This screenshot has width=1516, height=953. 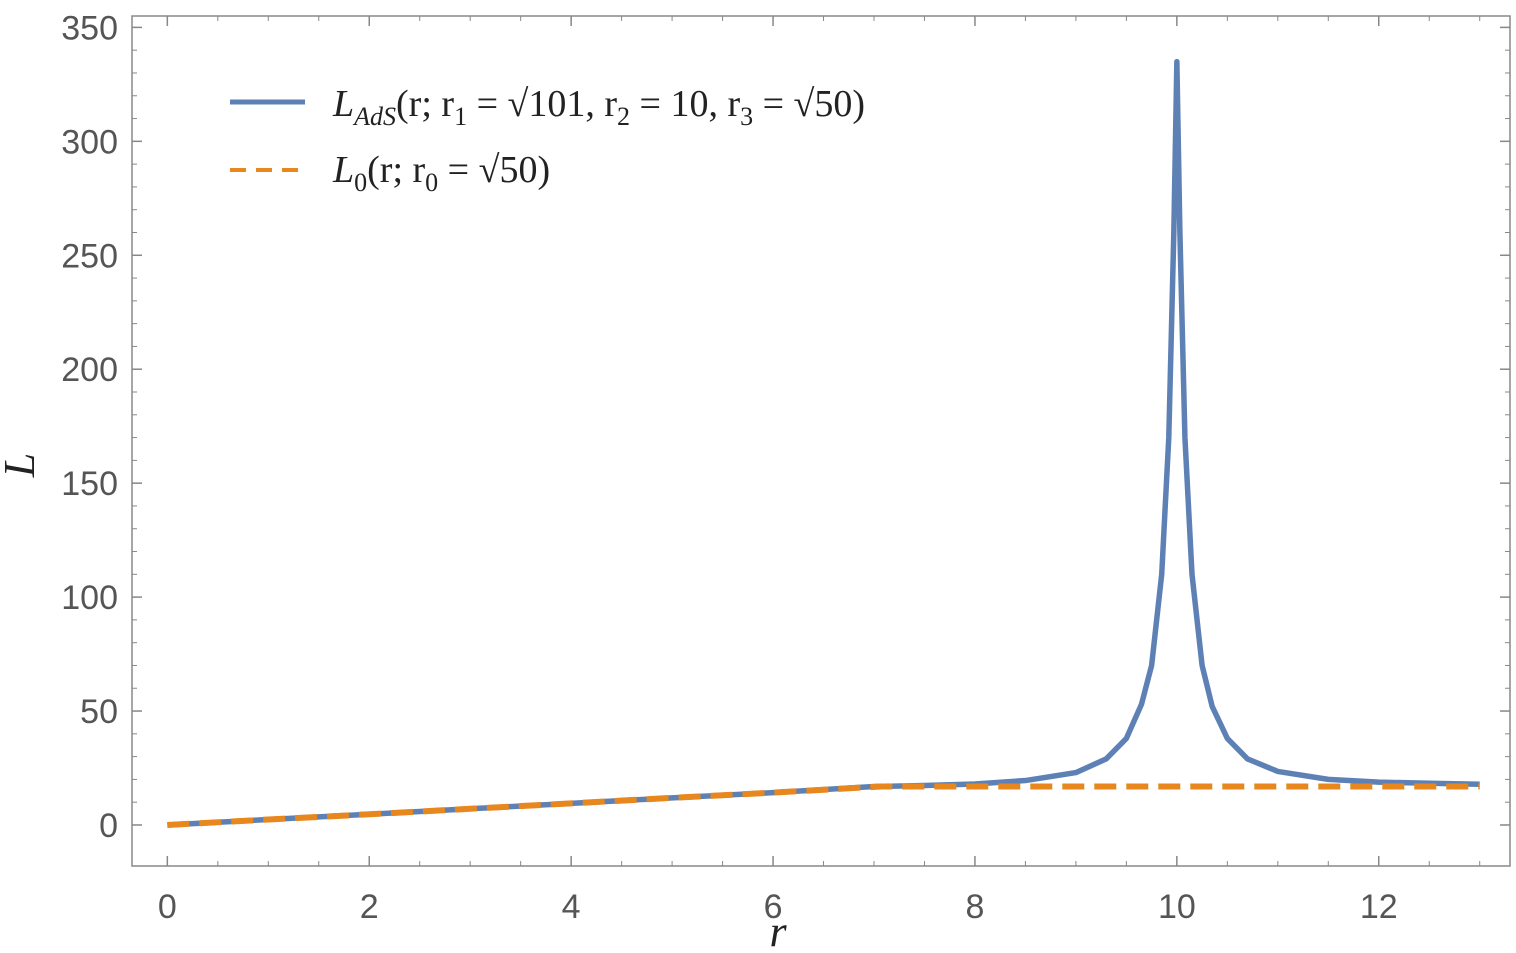 I want to click on x-tick-label: 12, so click(x=1379, y=907).